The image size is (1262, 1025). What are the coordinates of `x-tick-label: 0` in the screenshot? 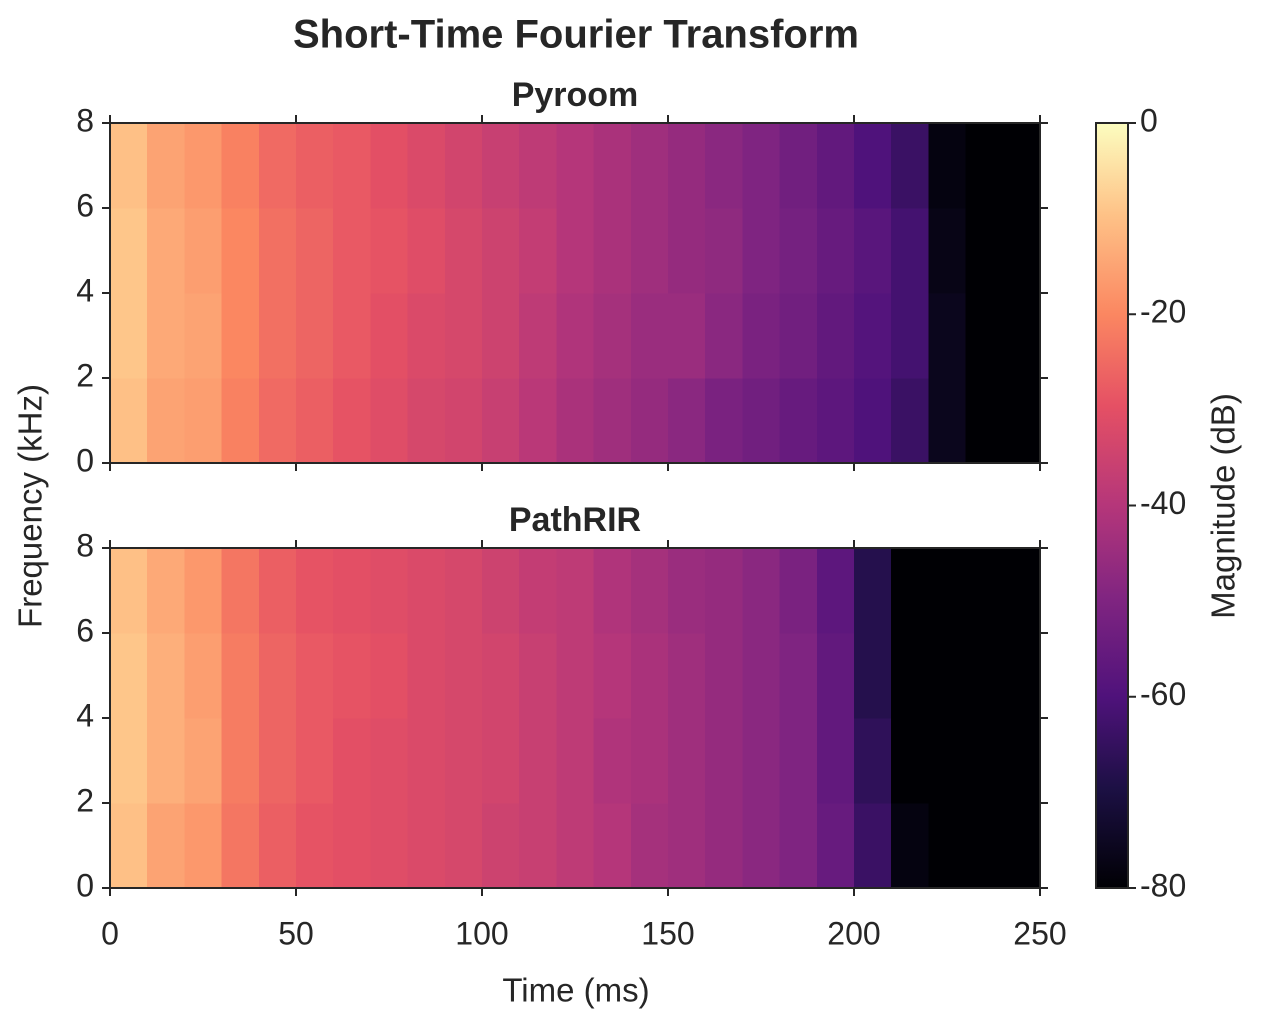 It's located at (110, 933).